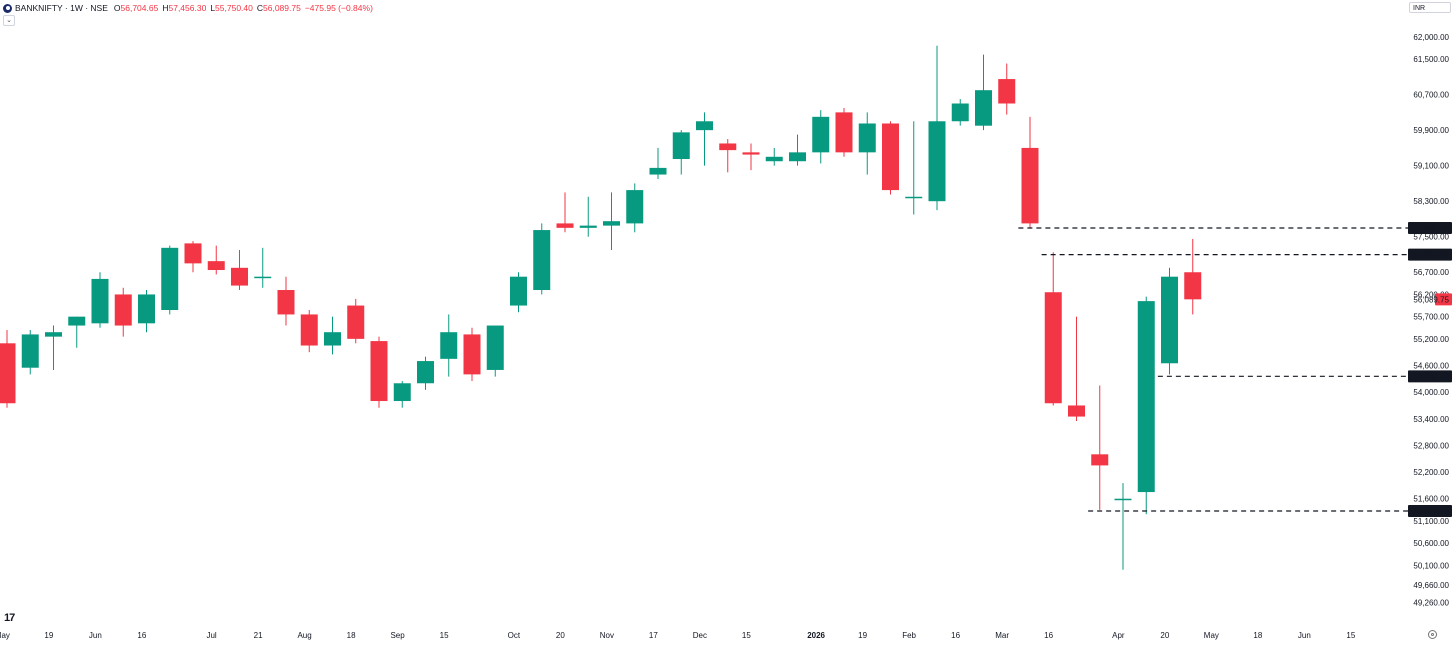  What do you see at coordinates (1431, 419) in the screenshot?
I see `y-tick-label: 53,400.00` at bounding box center [1431, 419].